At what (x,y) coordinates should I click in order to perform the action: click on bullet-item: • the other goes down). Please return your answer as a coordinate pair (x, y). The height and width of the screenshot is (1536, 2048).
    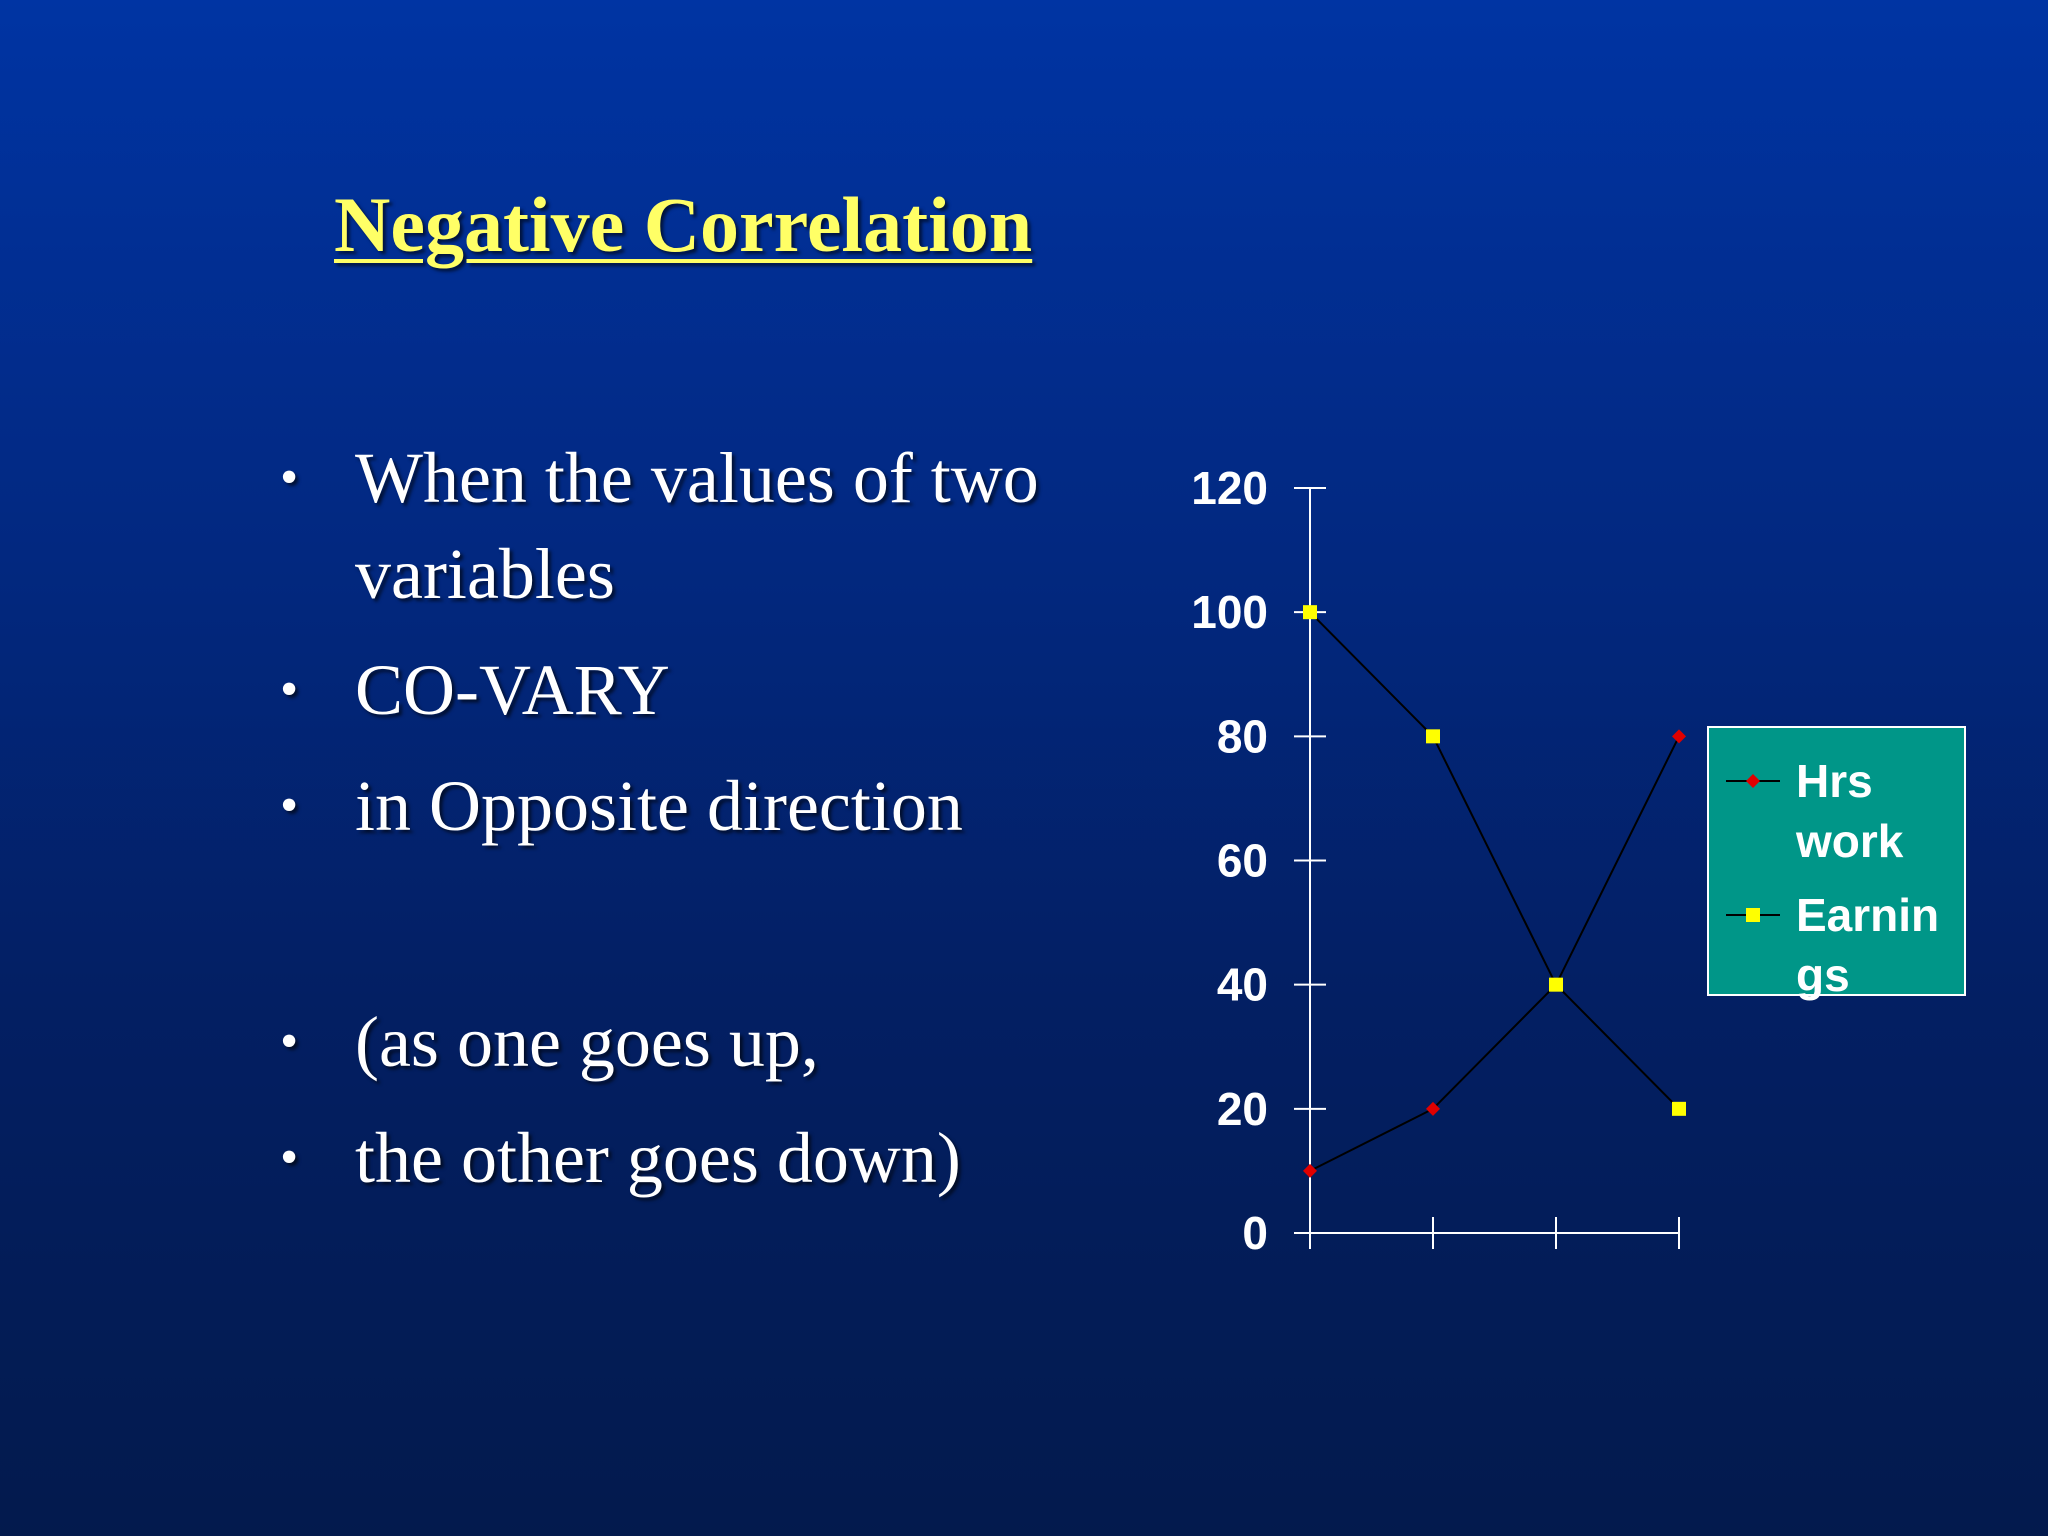
    Looking at the image, I should click on (670, 1158).